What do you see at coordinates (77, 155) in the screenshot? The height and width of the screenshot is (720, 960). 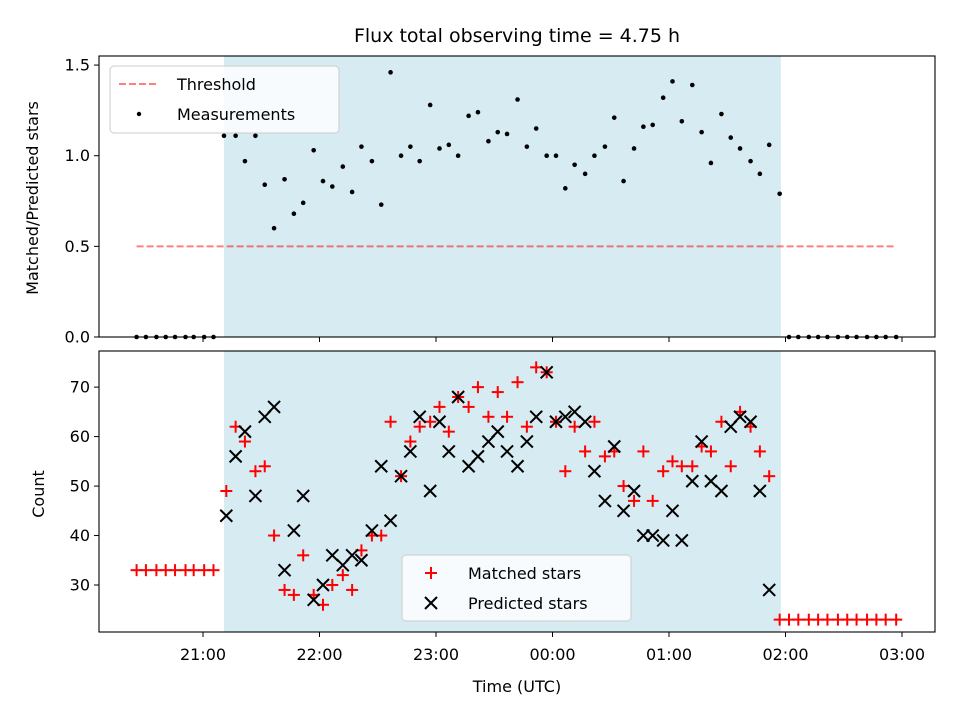 I see `top-y-tick-label: 1.0` at bounding box center [77, 155].